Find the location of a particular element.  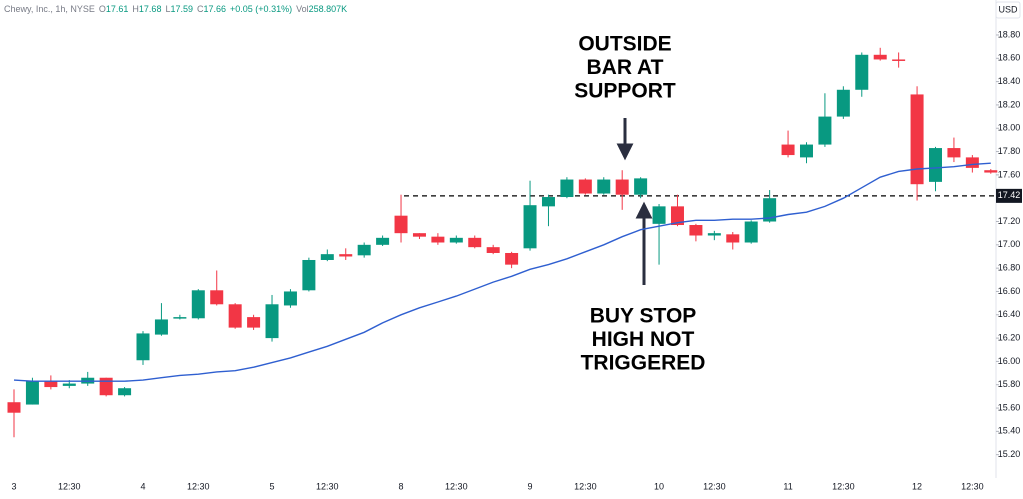

y-tick-label: 17.20 is located at coordinates (1009, 221).